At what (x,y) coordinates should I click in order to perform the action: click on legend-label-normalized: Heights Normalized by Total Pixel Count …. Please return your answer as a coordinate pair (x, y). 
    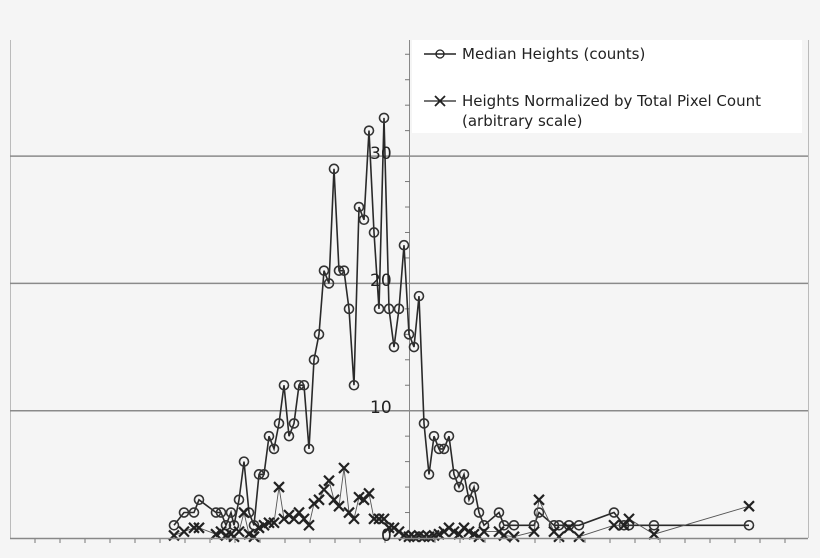
    Looking at the image, I should click on (611, 111).